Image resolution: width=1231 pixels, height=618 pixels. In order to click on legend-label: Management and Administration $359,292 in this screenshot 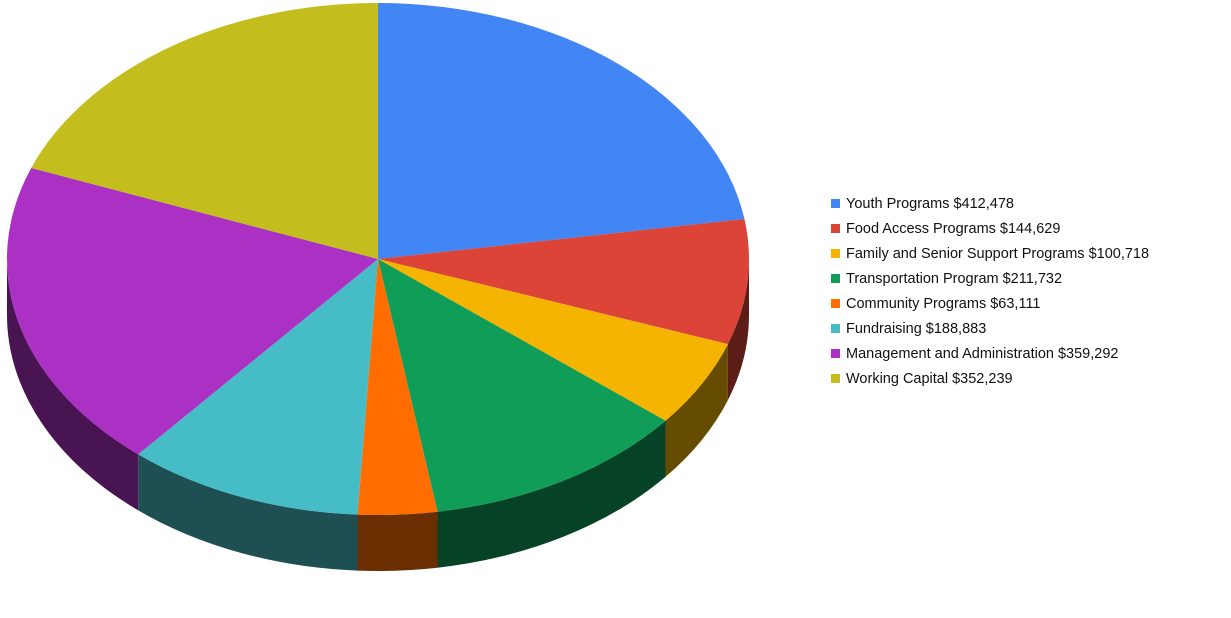, I will do `click(982, 353)`.